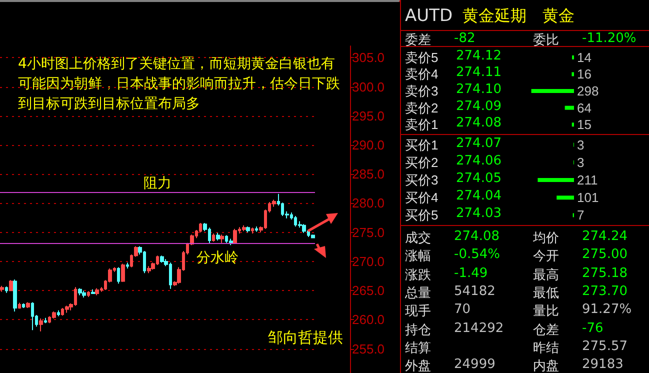  What do you see at coordinates (584, 39) in the screenshot?
I see `text: 委比 -11.20%` at bounding box center [584, 39].